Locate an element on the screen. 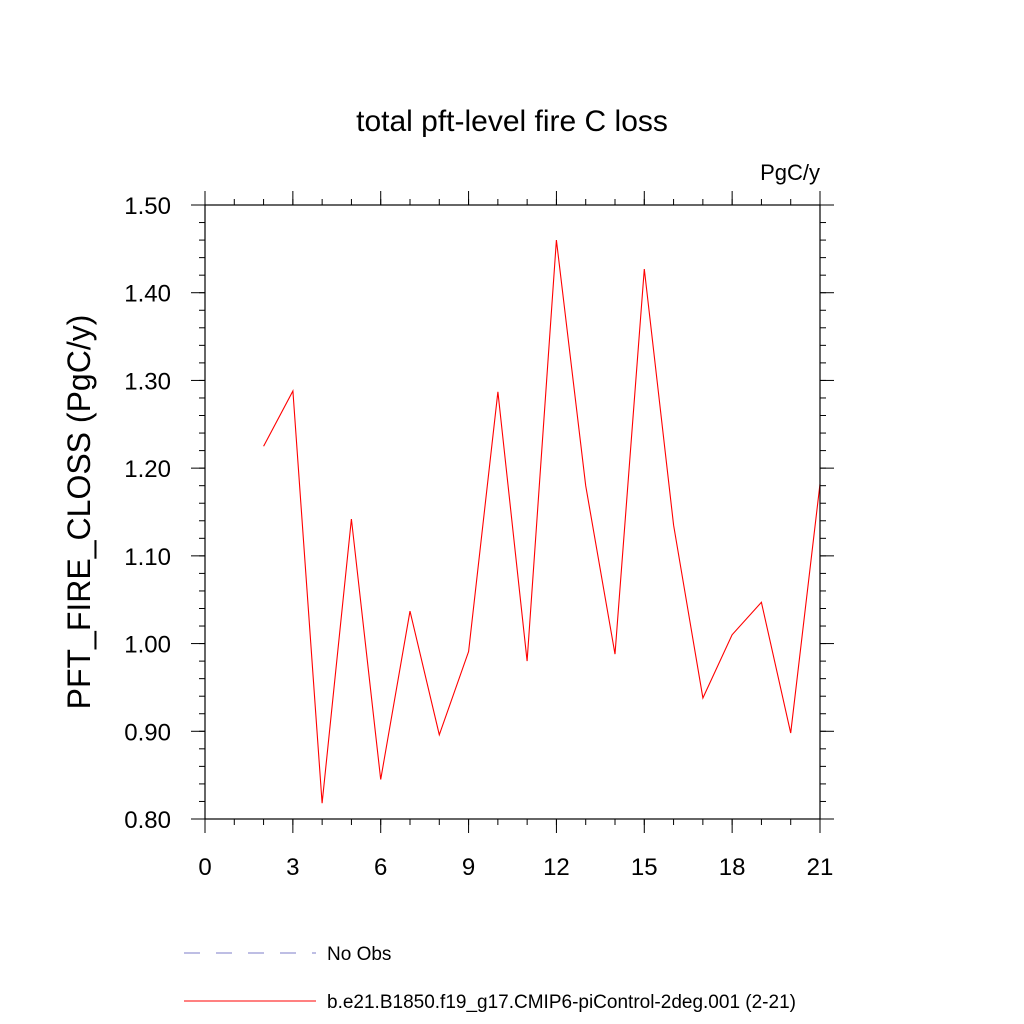 This screenshot has height=1024, width=1024. chart-title: total pft-level fire C loss is located at coordinates (512, 121).